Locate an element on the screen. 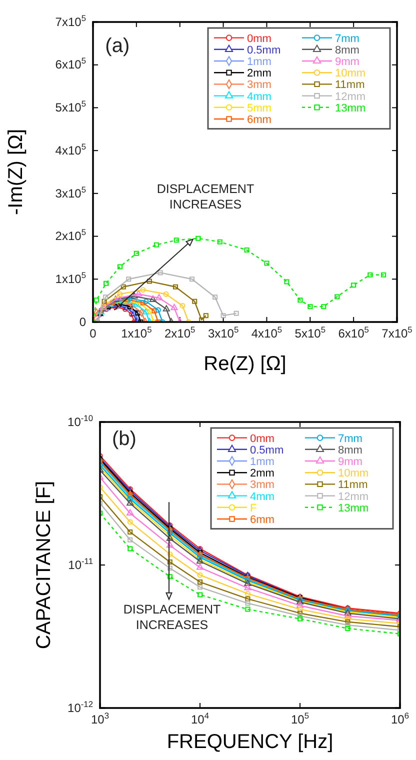  annotation: (a) is located at coordinates (117, 46).